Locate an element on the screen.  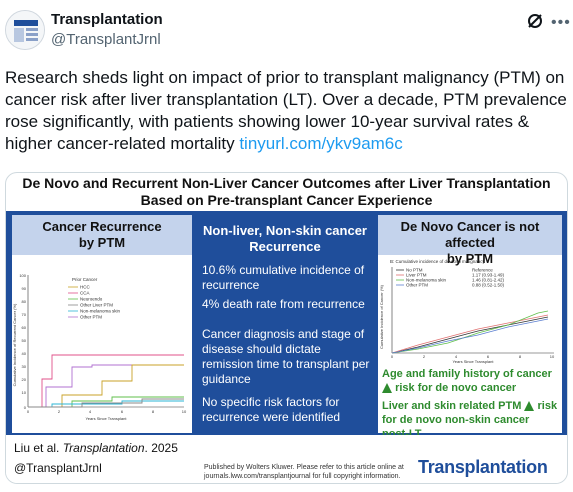
legend-item: CCA is located at coordinates (85, 293).